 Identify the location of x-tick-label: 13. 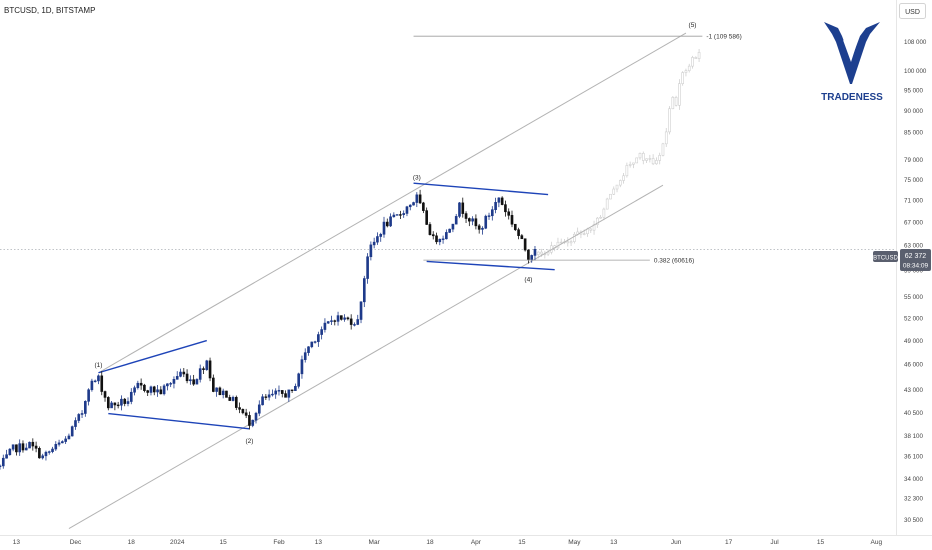
(17, 542).